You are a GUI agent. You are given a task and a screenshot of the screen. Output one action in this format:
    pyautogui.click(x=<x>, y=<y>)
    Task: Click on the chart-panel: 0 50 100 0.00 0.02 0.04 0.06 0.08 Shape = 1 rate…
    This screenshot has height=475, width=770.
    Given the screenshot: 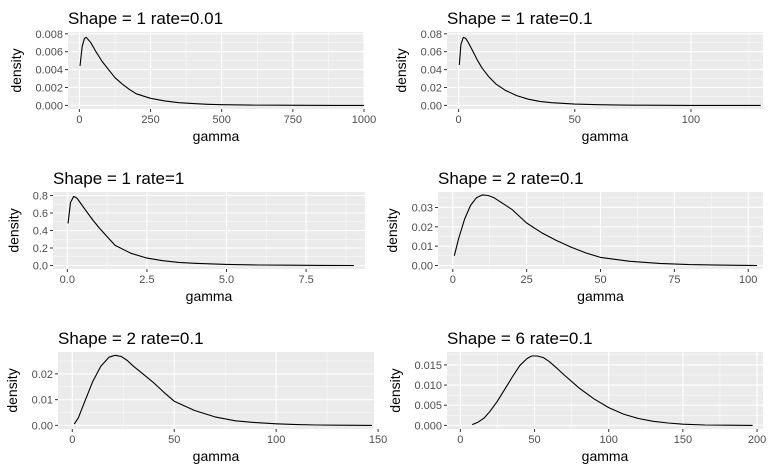 What is the action you would take?
    pyautogui.click(x=578, y=76)
    